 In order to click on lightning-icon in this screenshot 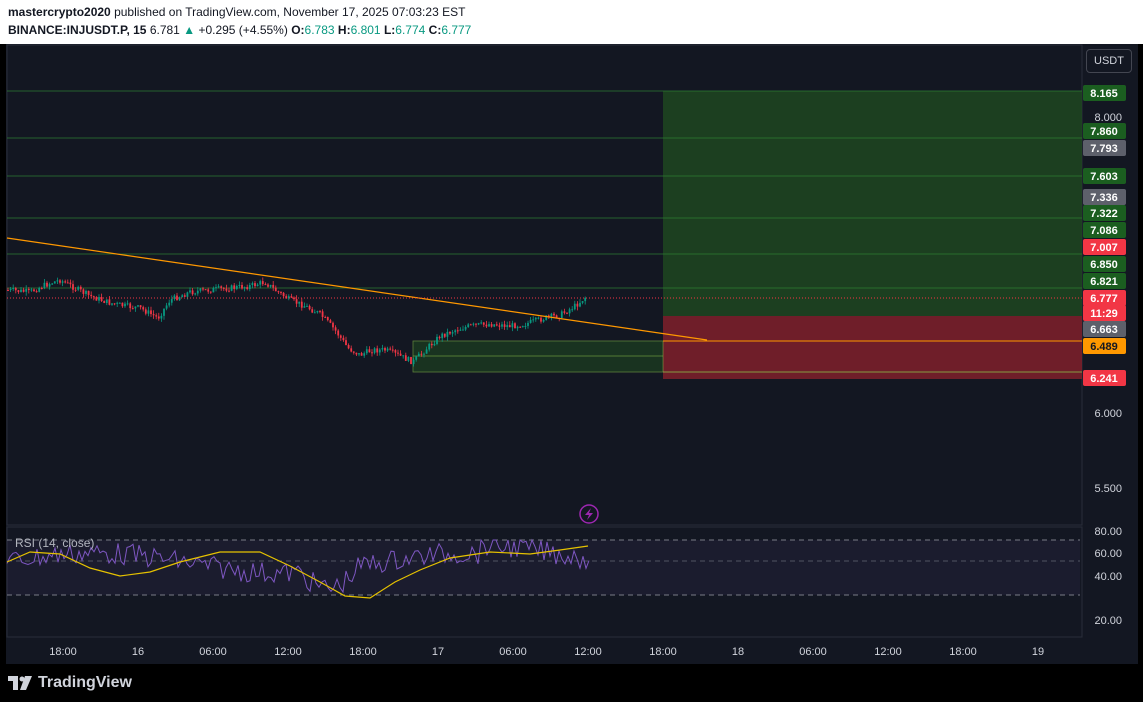, I will do `click(589, 514)`.